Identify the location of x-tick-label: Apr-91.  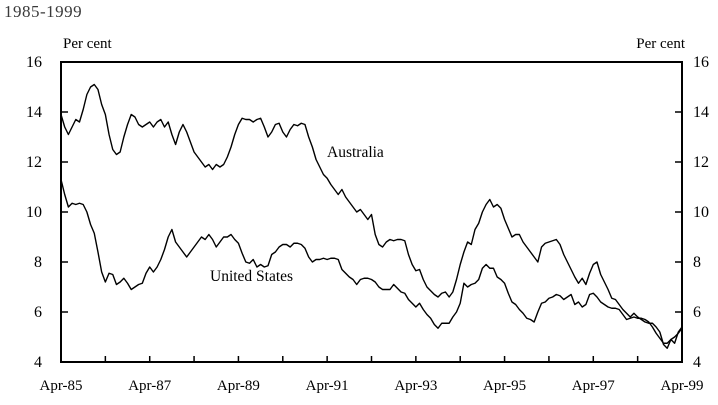
(327, 386).